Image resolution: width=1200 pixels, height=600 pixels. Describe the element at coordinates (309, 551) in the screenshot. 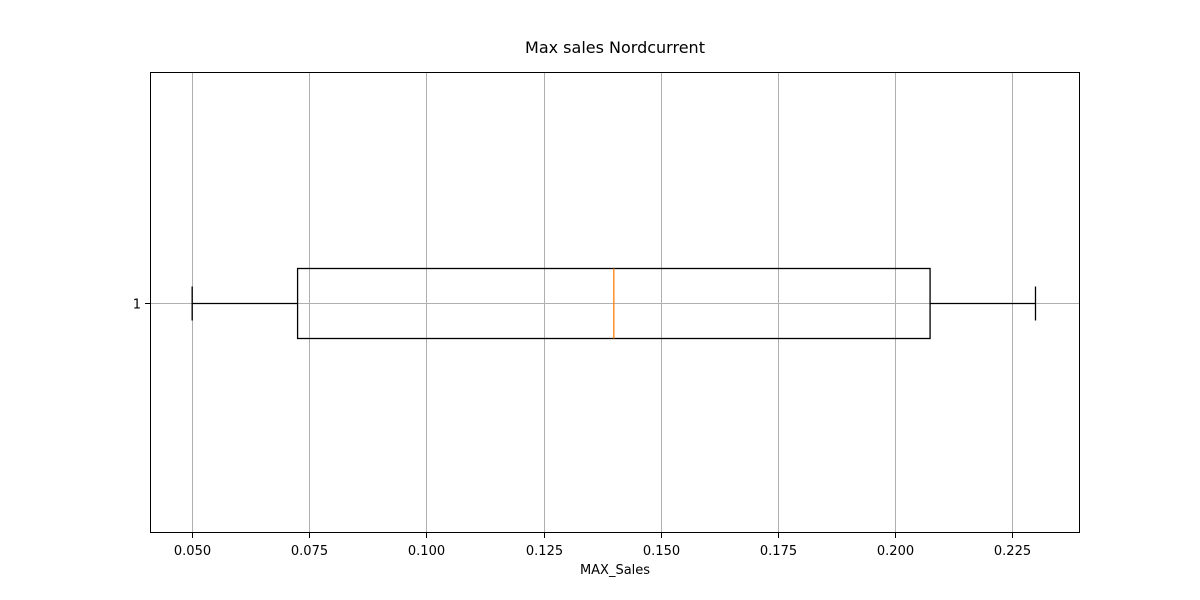

I see `x-tick-label: 0.075` at that location.